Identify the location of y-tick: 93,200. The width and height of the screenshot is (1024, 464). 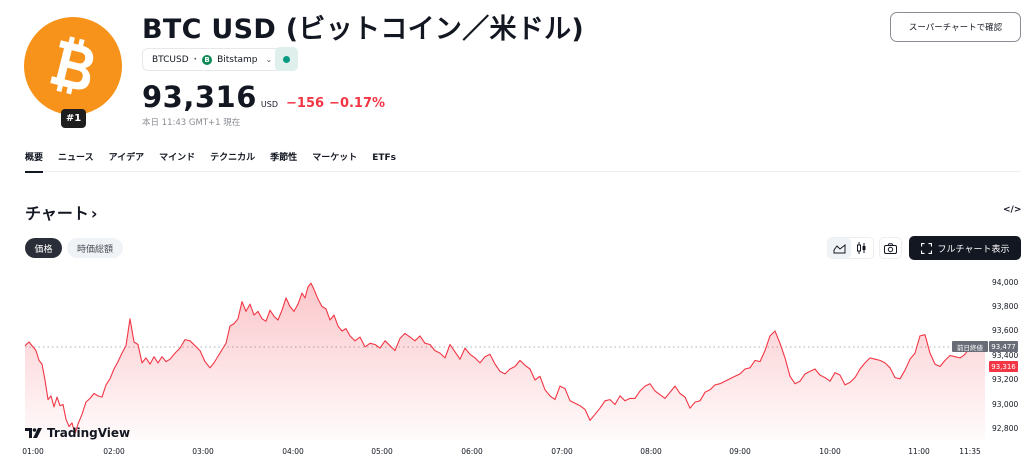
(1005, 379).